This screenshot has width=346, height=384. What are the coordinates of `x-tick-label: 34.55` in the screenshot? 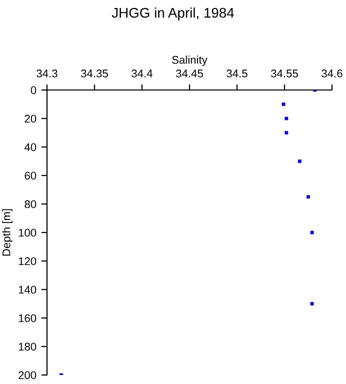 It's located at (284, 74).